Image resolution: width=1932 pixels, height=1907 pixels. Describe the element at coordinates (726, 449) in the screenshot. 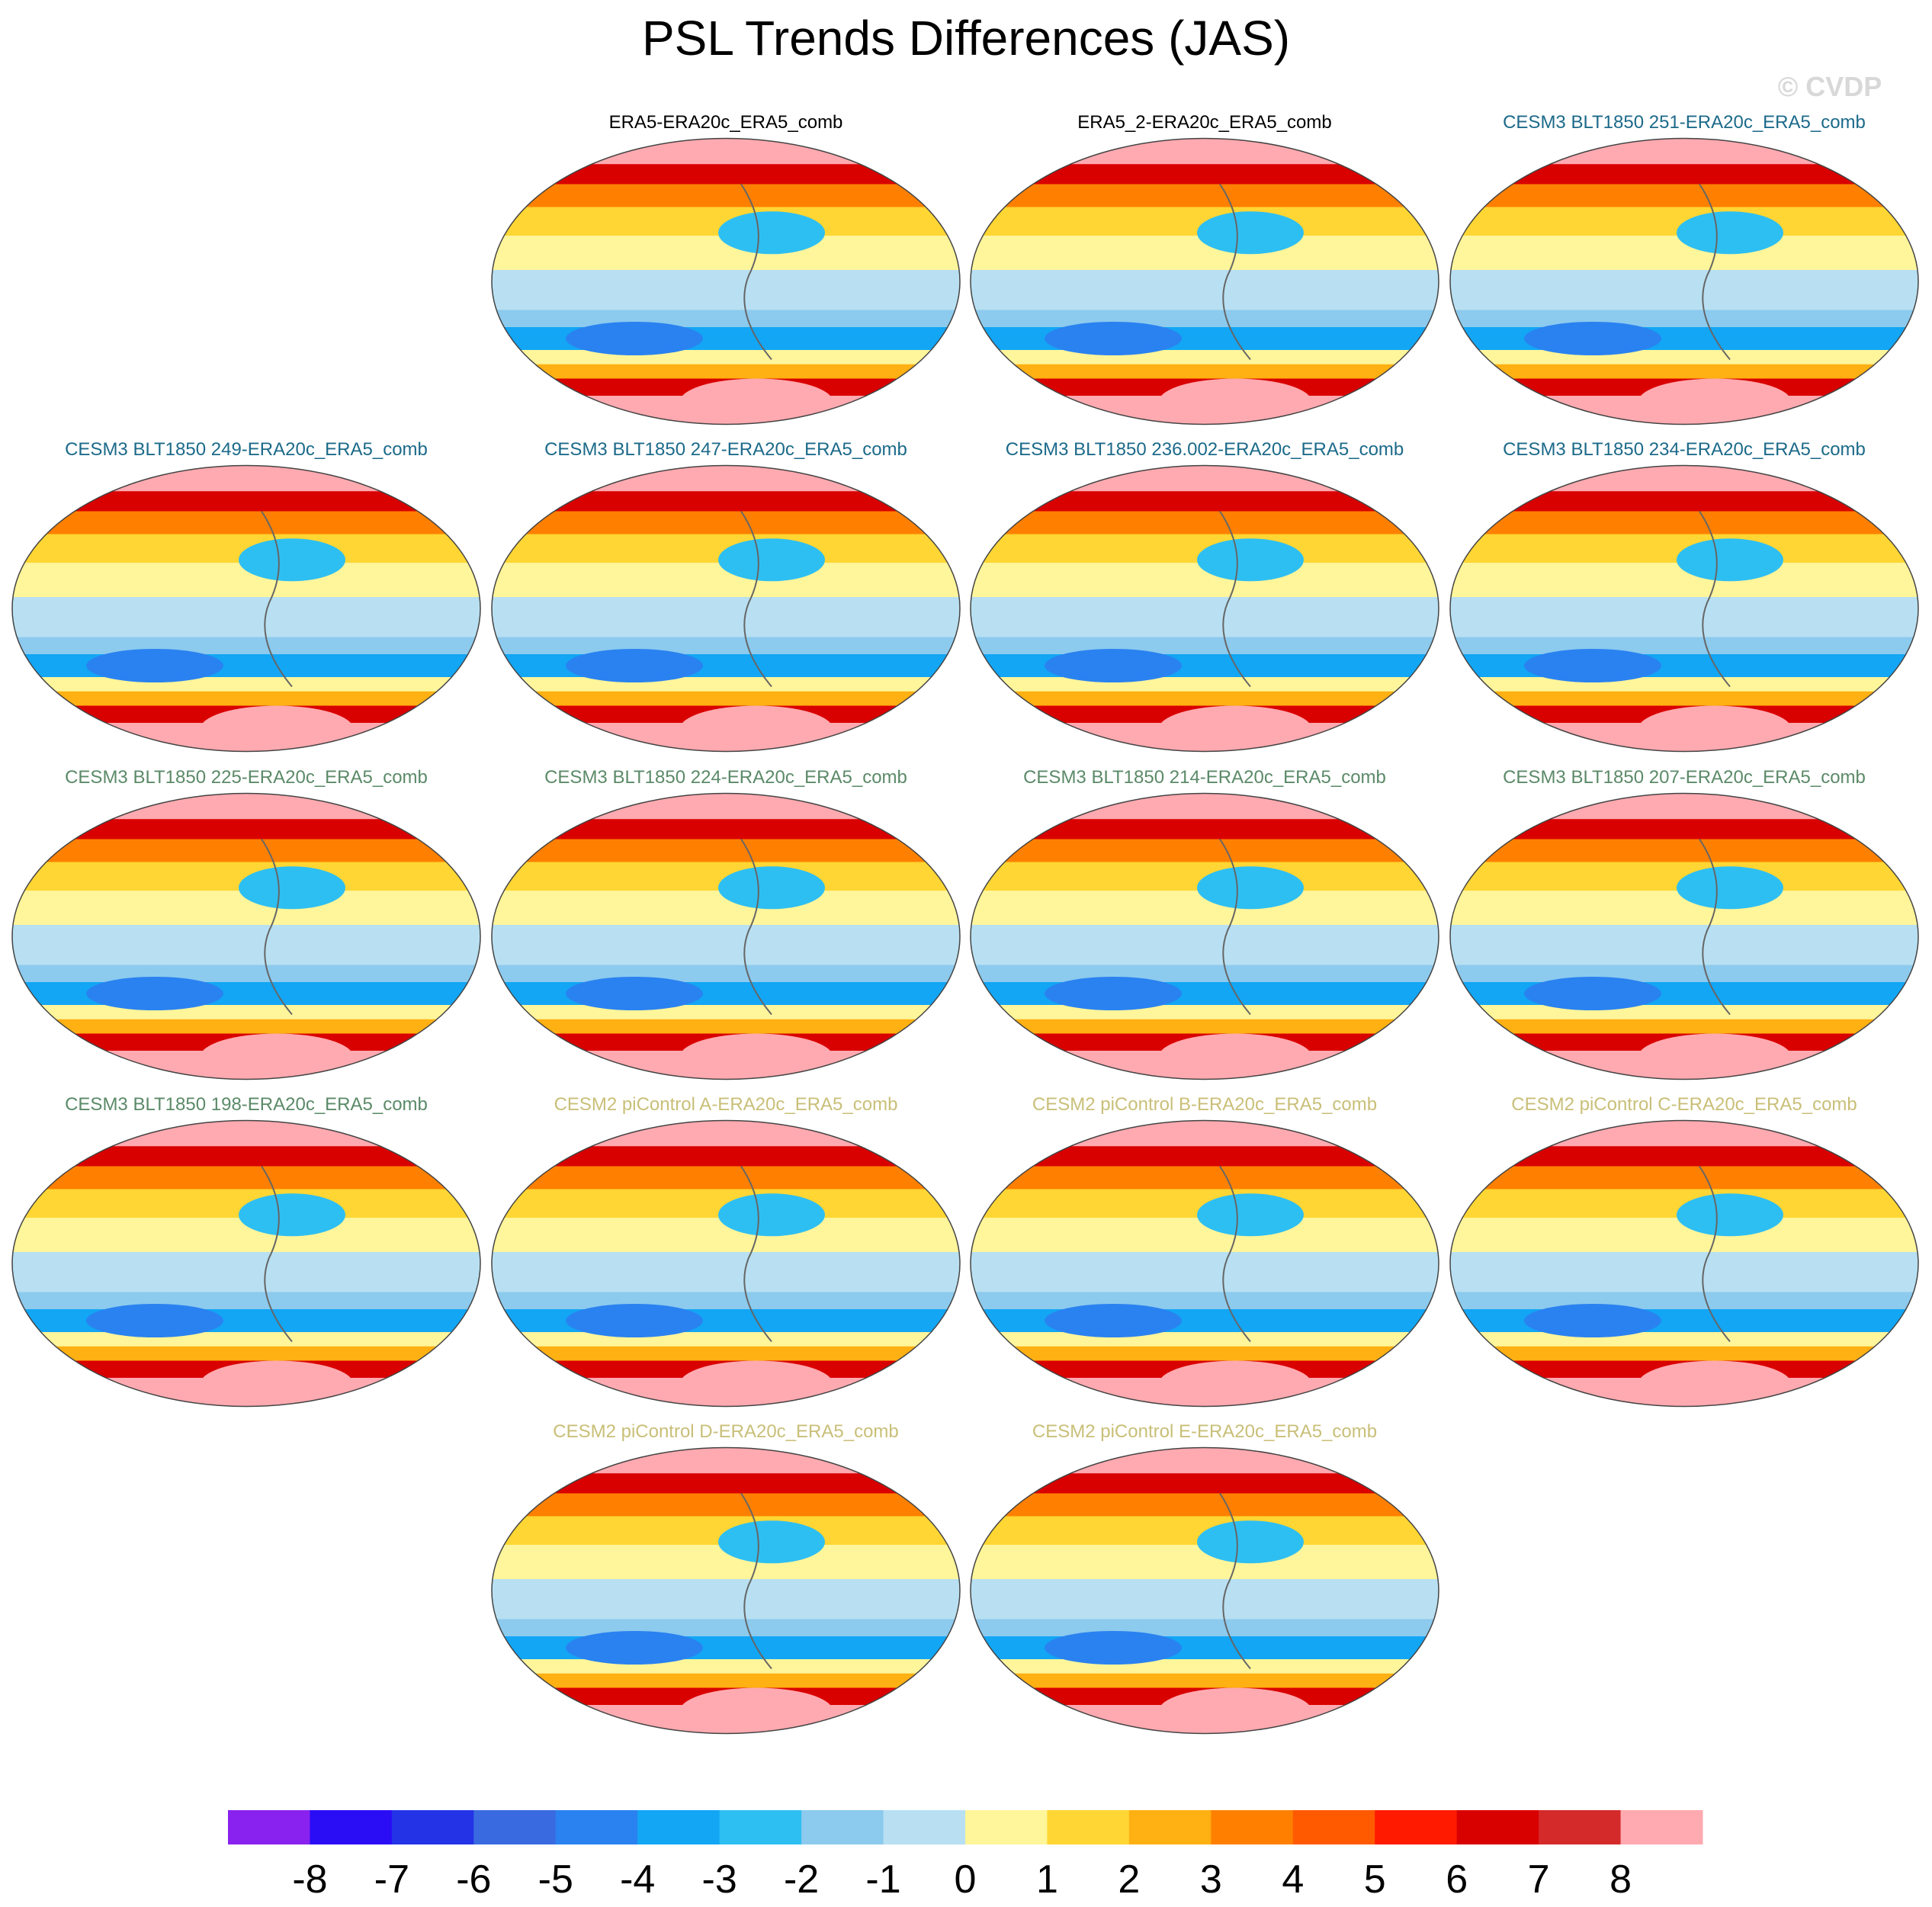

I see `panel-title: CESM3 BLT1850 247-ERA20c_ERA5_comb` at that location.